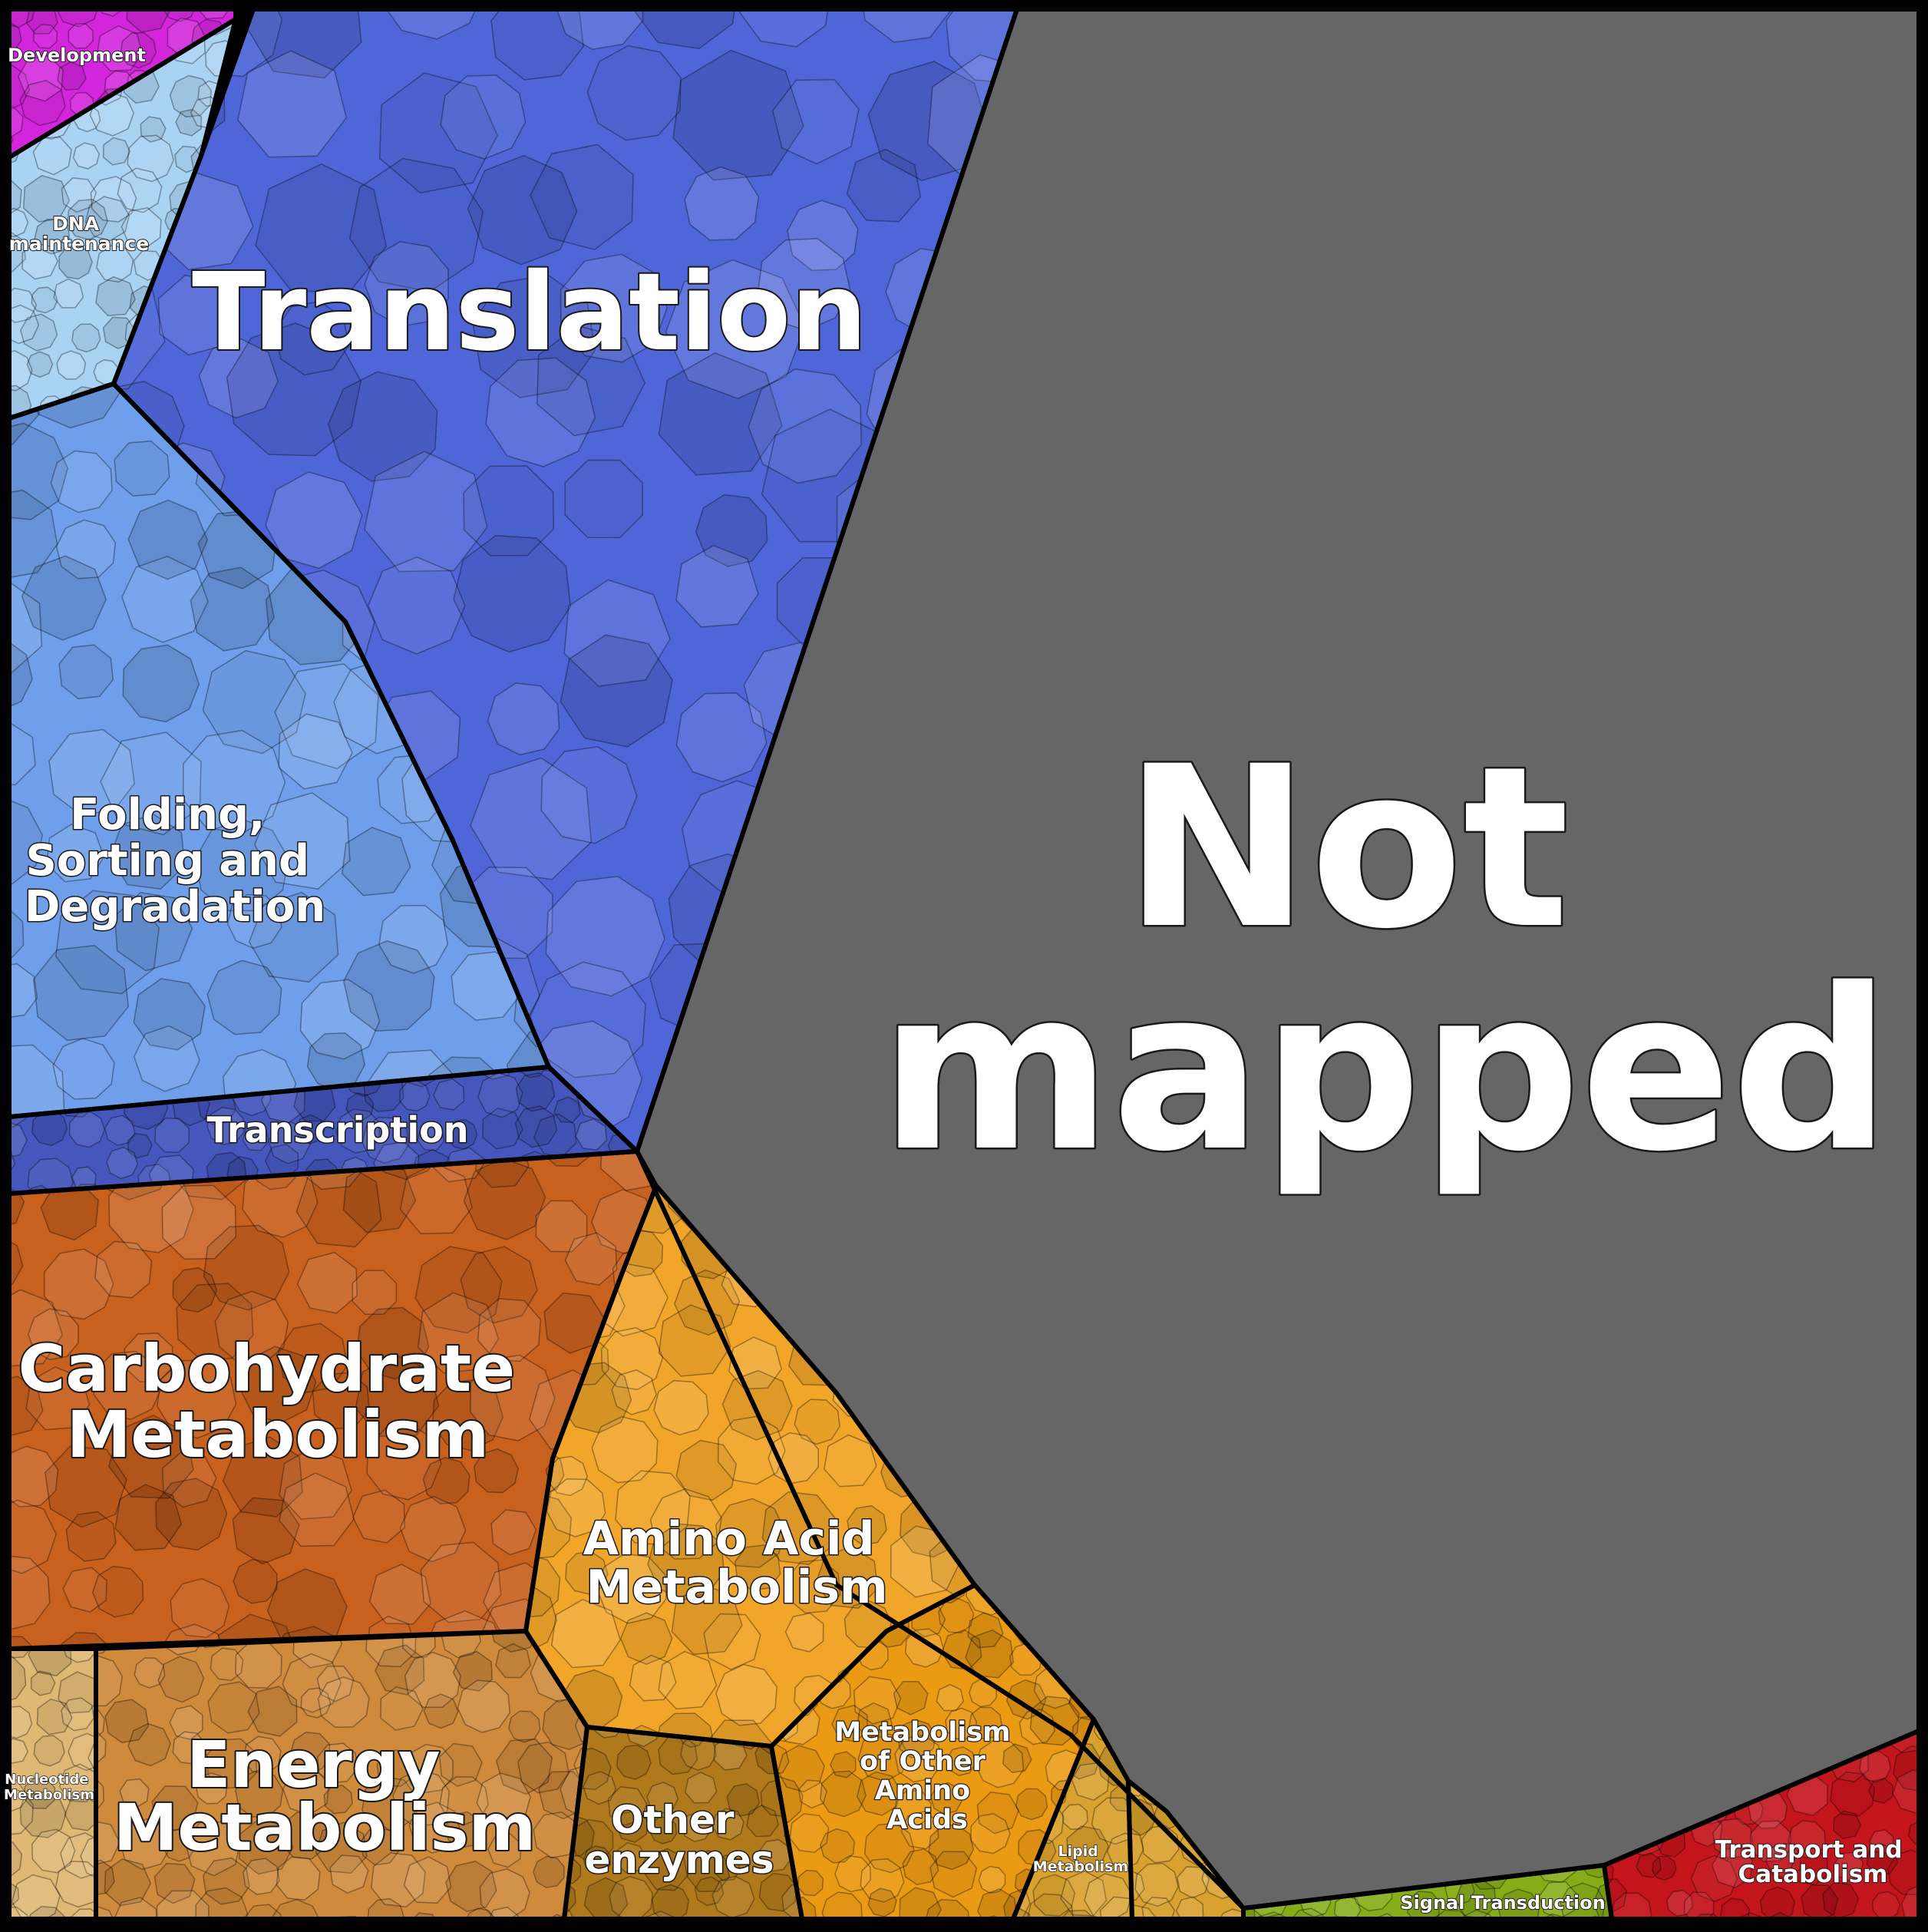  I want to click on label-other-amino-acids: Metabolism of Other Amino Acids, so click(927, 1776).